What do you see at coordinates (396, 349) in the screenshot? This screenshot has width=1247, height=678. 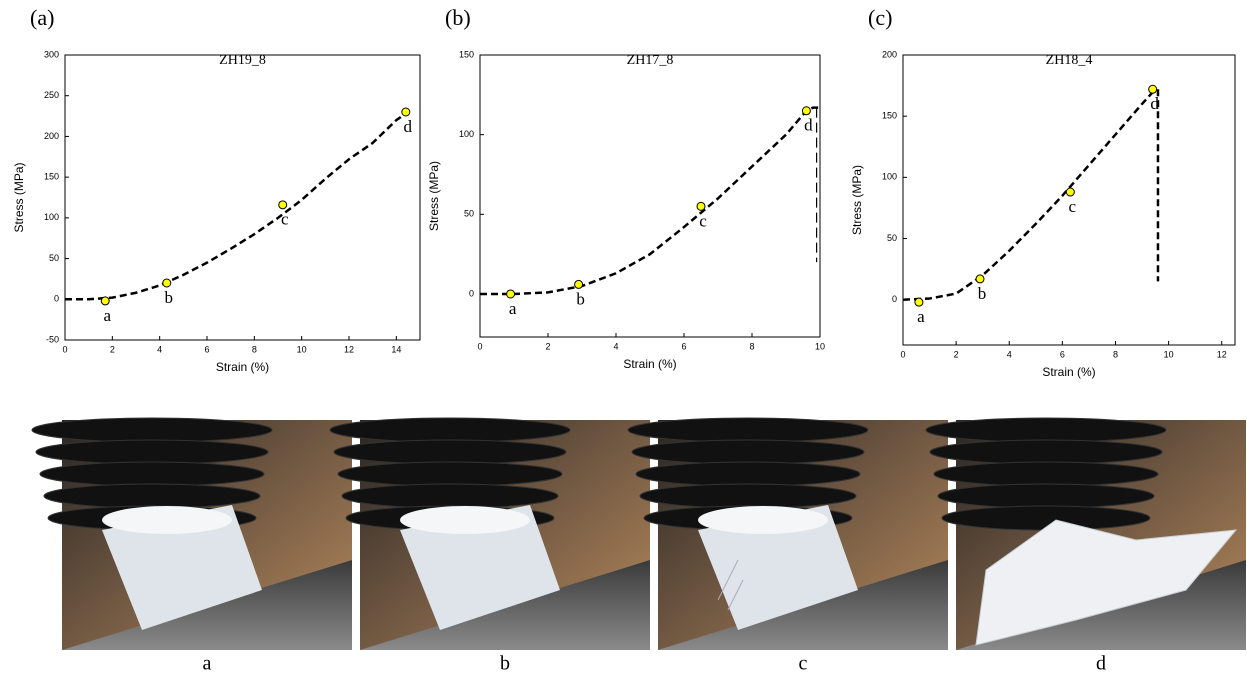 I see `x-tick-label: 14` at bounding box center [396, 349].